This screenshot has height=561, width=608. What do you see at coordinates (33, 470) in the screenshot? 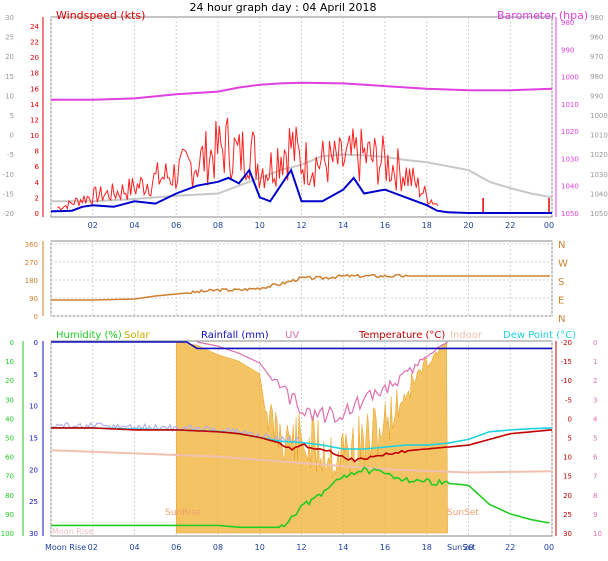
I see `rain-tick-label: 20` at bounding box center [33, 470].